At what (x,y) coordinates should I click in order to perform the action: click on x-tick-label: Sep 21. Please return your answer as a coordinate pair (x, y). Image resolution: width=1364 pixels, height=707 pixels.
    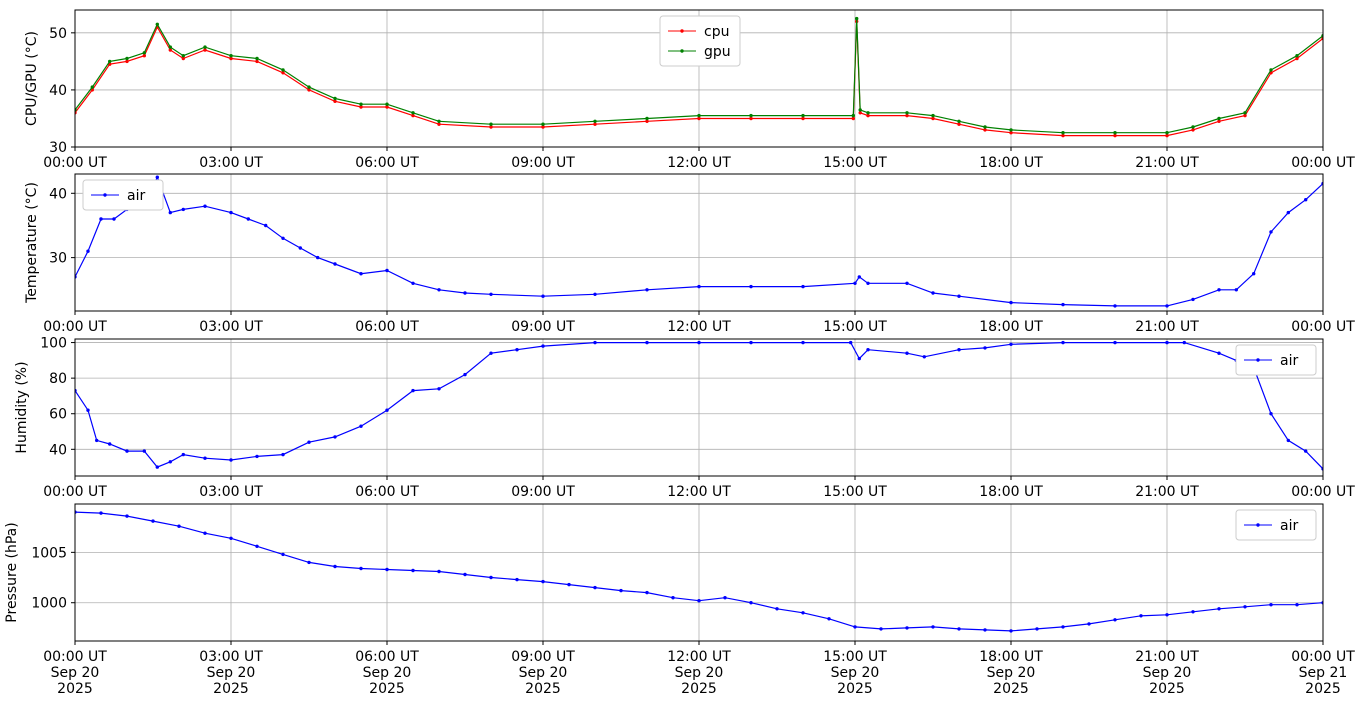
    Looking at the image, I should click on (1323, 673).